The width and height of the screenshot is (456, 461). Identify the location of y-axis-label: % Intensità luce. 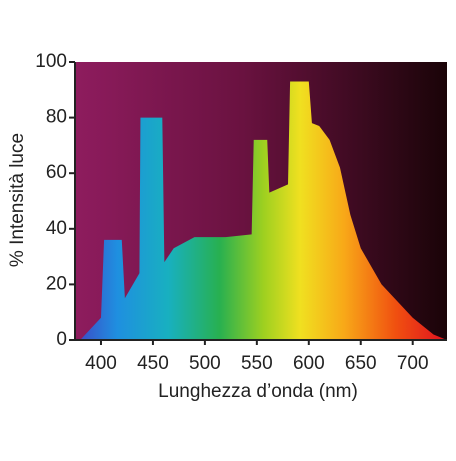
(17, 200).